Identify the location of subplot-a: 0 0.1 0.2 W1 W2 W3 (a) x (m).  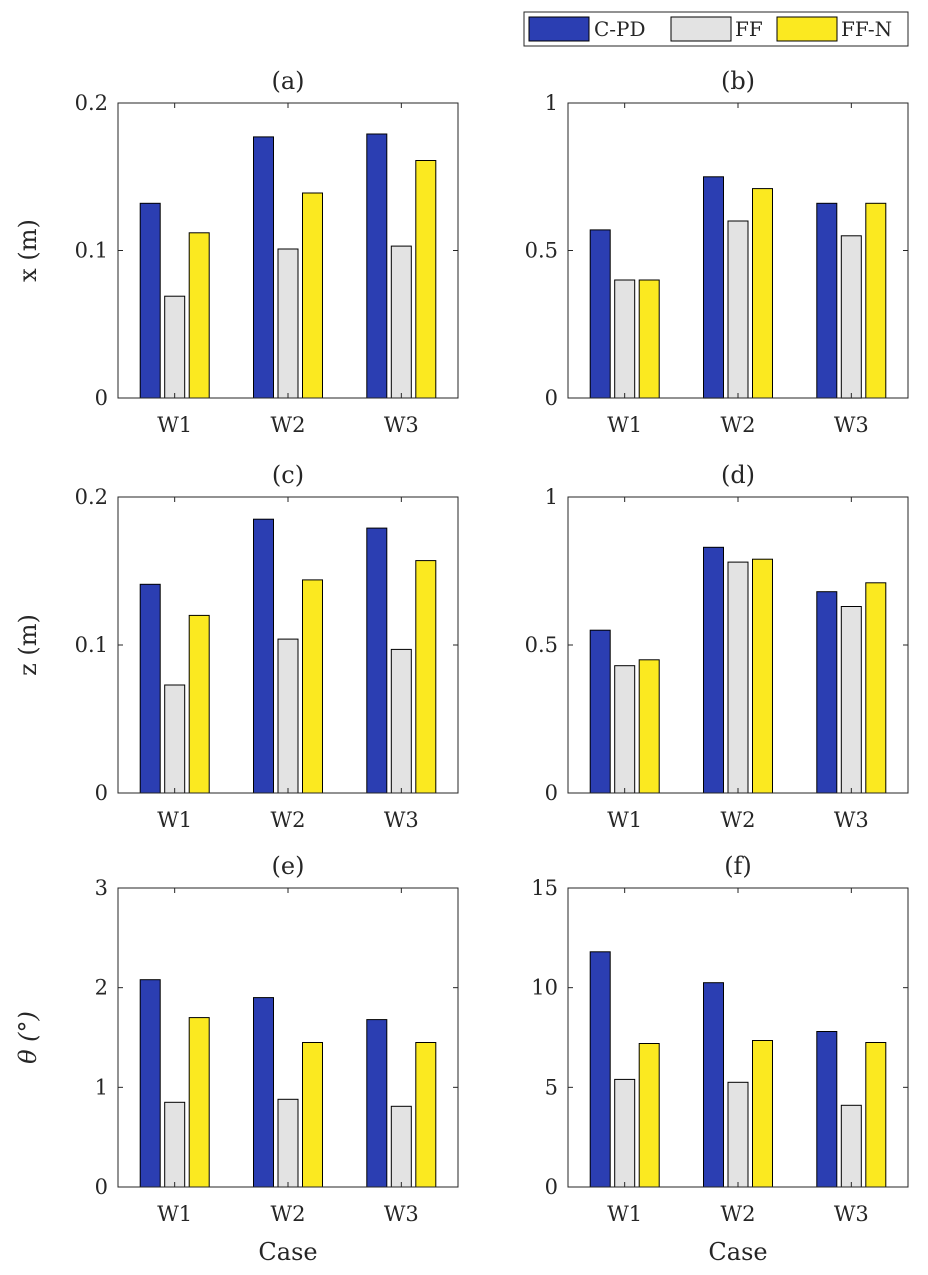
(236, 252).